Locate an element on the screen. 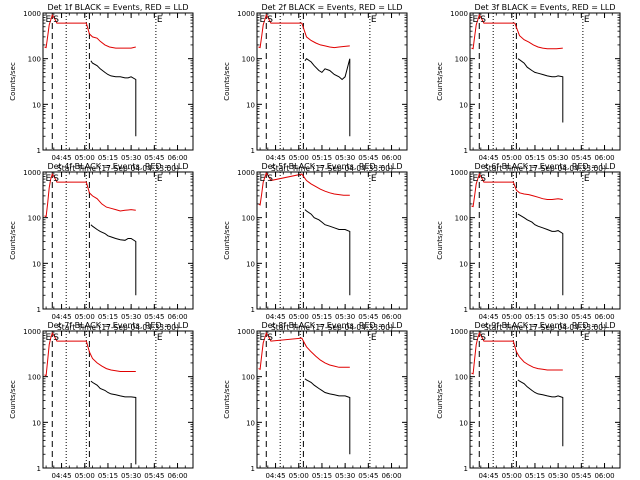 This screenshot has height=480, width=640. chart-title: Det 4f BLACK = Events, RED = LLD is located at coordinates (117, 166).